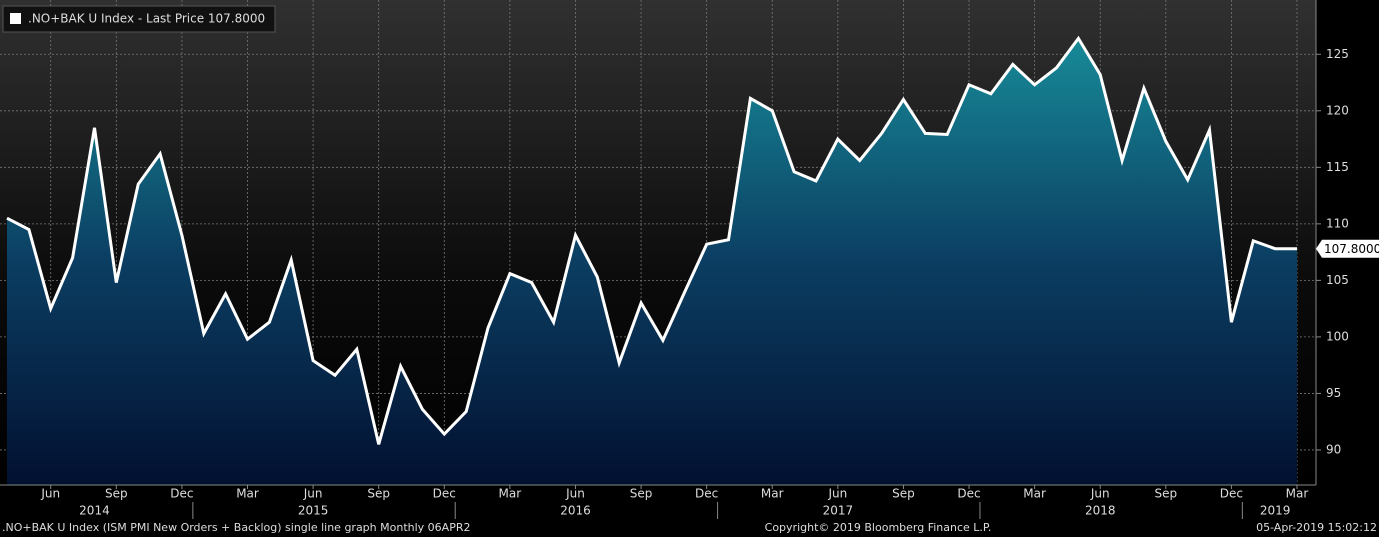 The height and width of the screenshot is (537, 1379). I want to click on last-price-label: 107.8000, so click(1351, 249).